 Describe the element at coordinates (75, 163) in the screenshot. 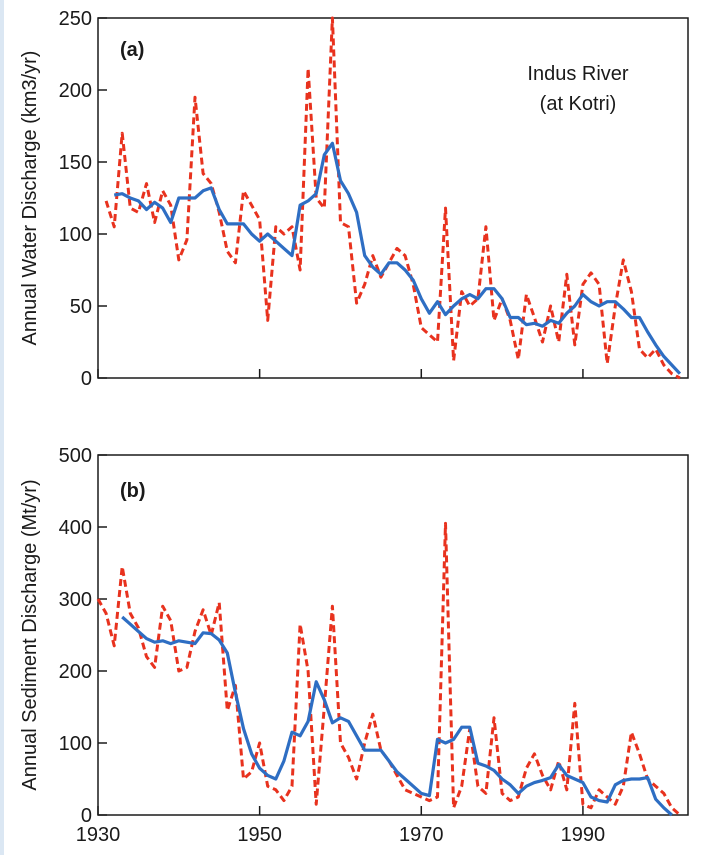

I see `panel-a-ytick-label: 150` at that location.